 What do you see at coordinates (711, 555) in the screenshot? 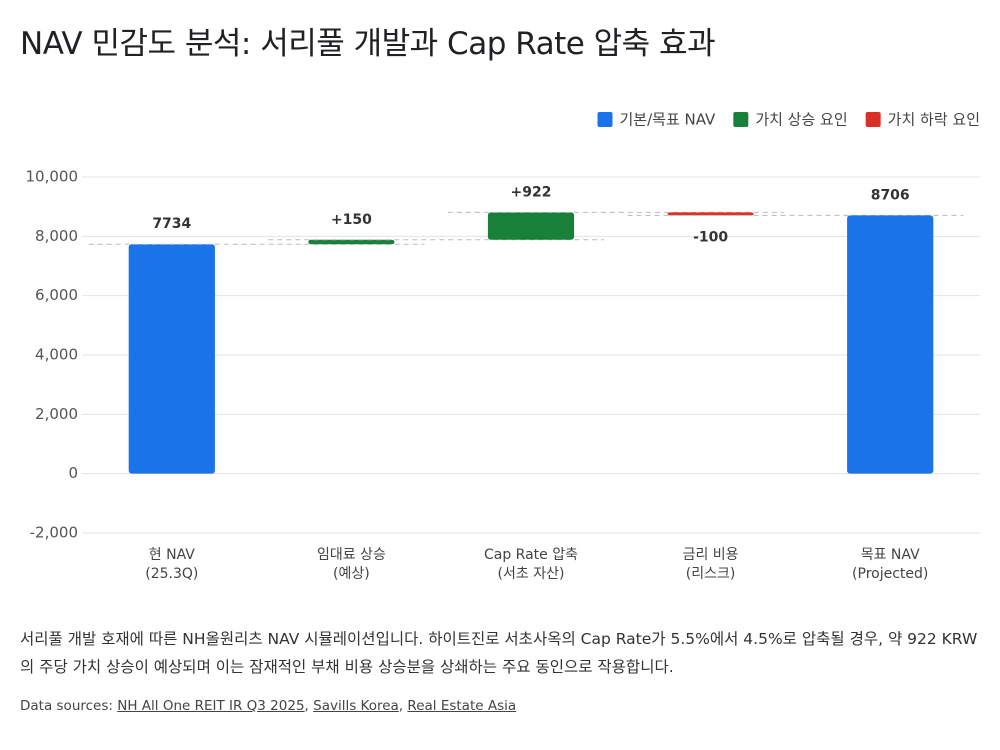
I see `x-tick-label: 금리 비용` at bounding box center [711, 555].